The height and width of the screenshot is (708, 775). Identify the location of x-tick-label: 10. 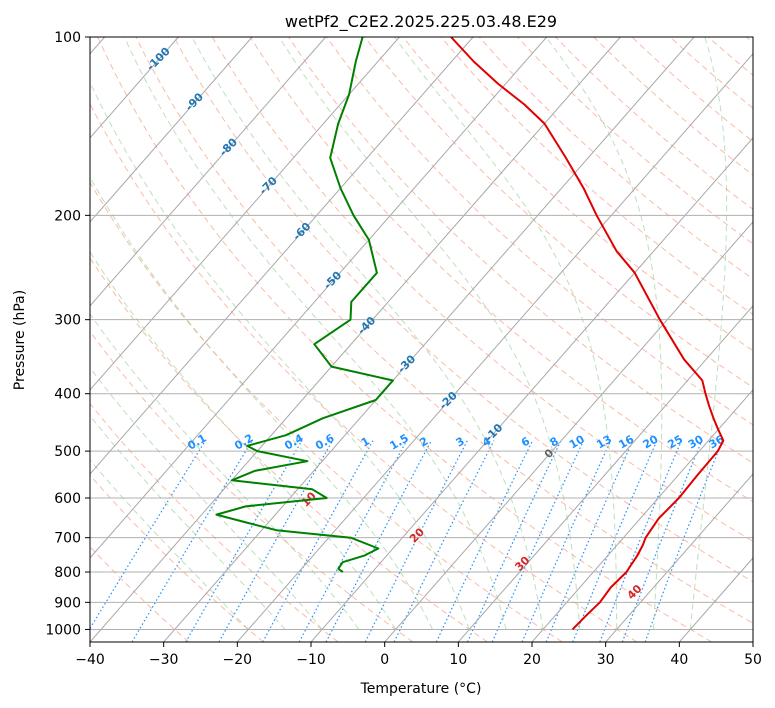
(458, 660).